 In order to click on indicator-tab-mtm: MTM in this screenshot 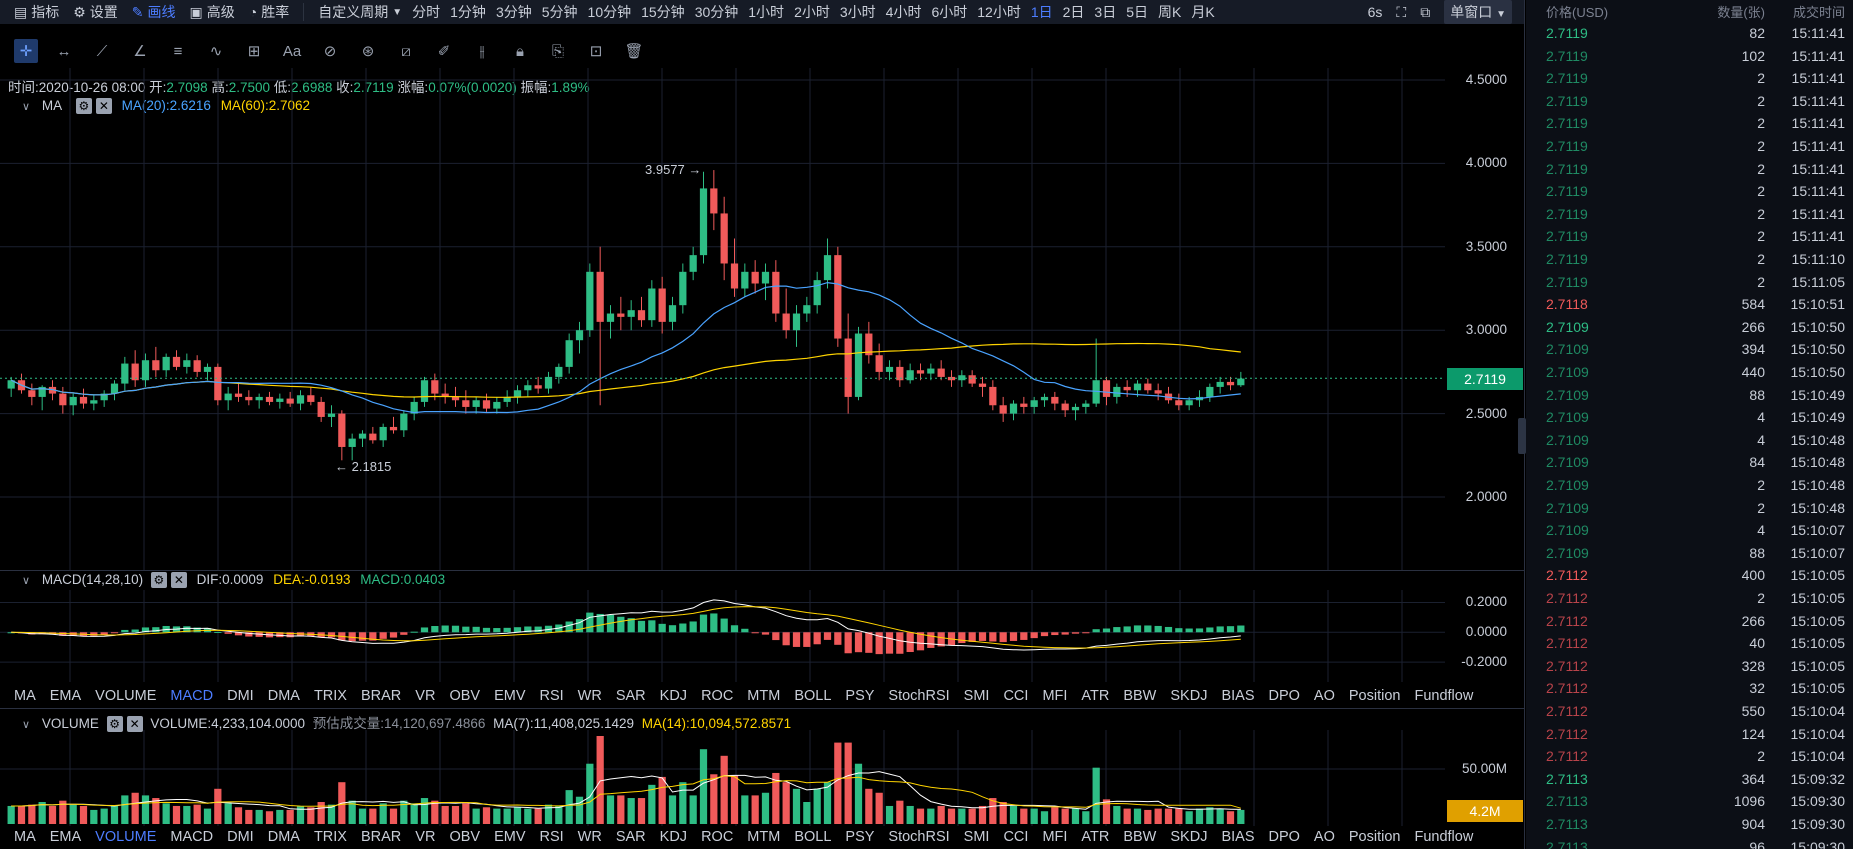, I will do `click(764, 837)`.